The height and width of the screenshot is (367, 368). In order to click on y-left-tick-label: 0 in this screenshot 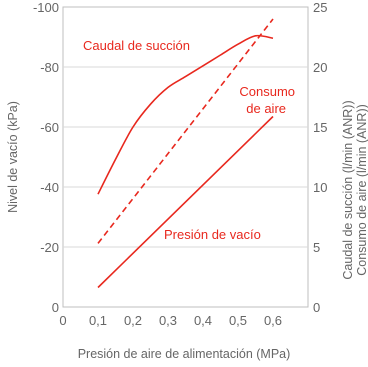, I will do `click(55, 307)`.